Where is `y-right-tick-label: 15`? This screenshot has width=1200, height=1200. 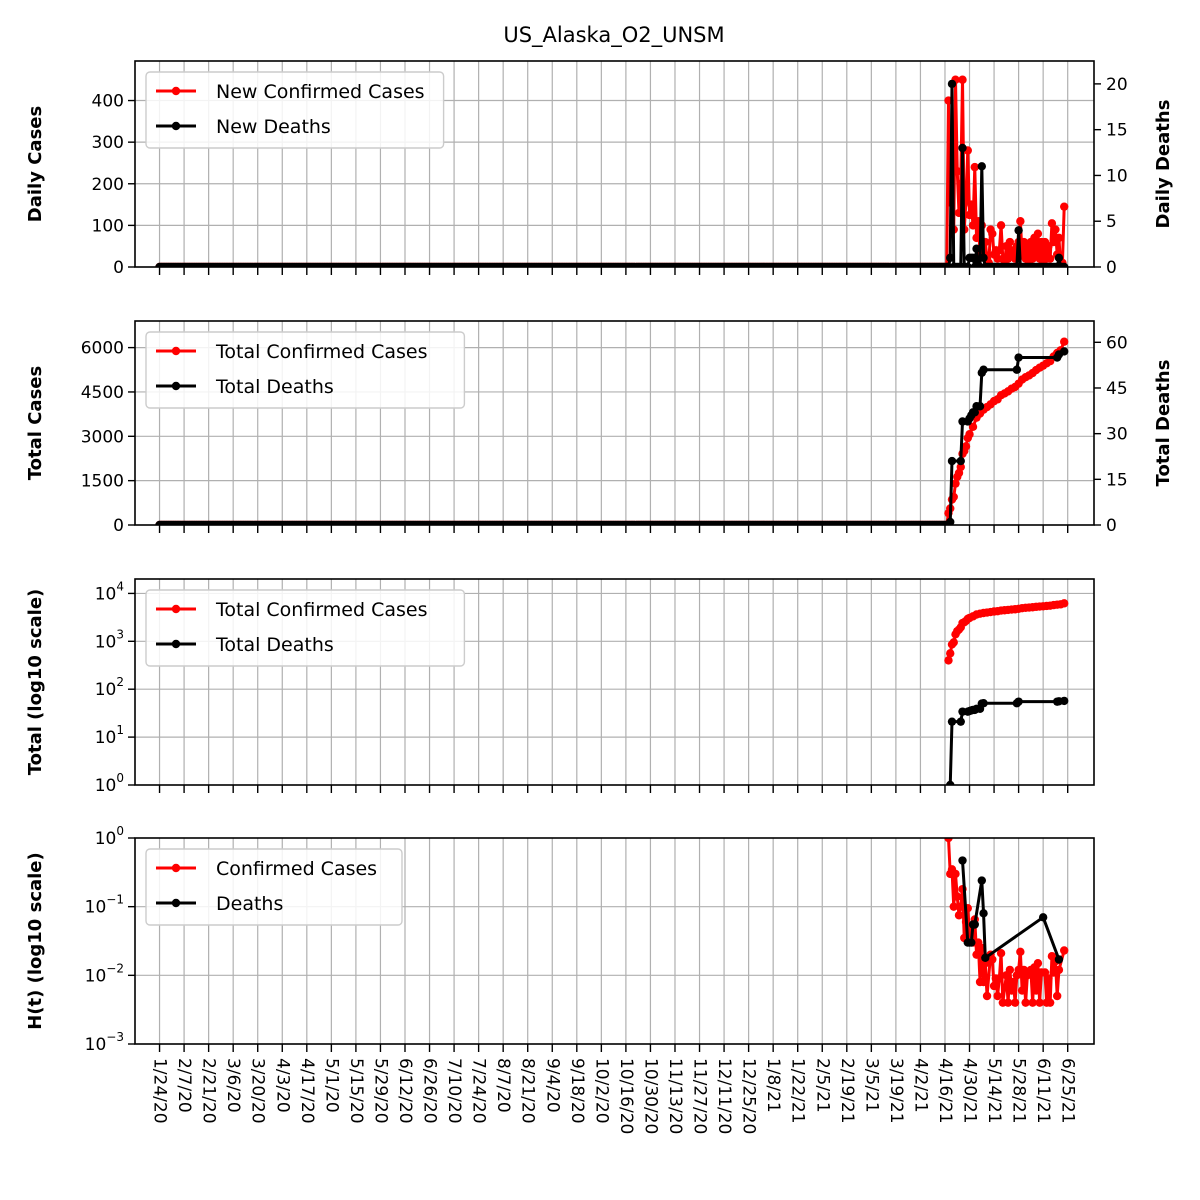
y-right-tick-label: 15 is located at coordinates (1117, 131).